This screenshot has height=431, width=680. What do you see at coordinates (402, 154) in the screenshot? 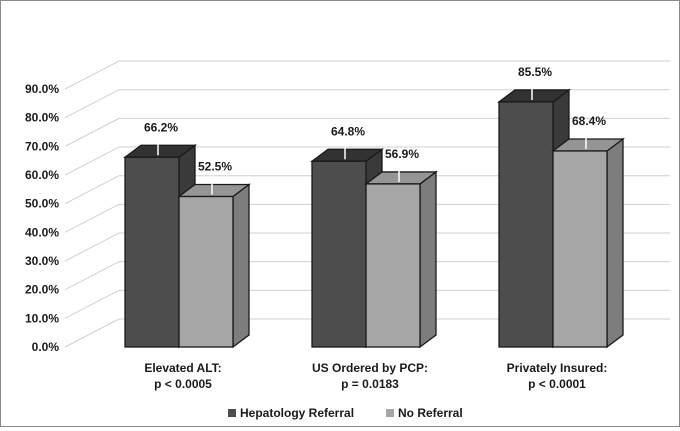
I see `data-label: 56.9%` at bounding box center [402, 154].